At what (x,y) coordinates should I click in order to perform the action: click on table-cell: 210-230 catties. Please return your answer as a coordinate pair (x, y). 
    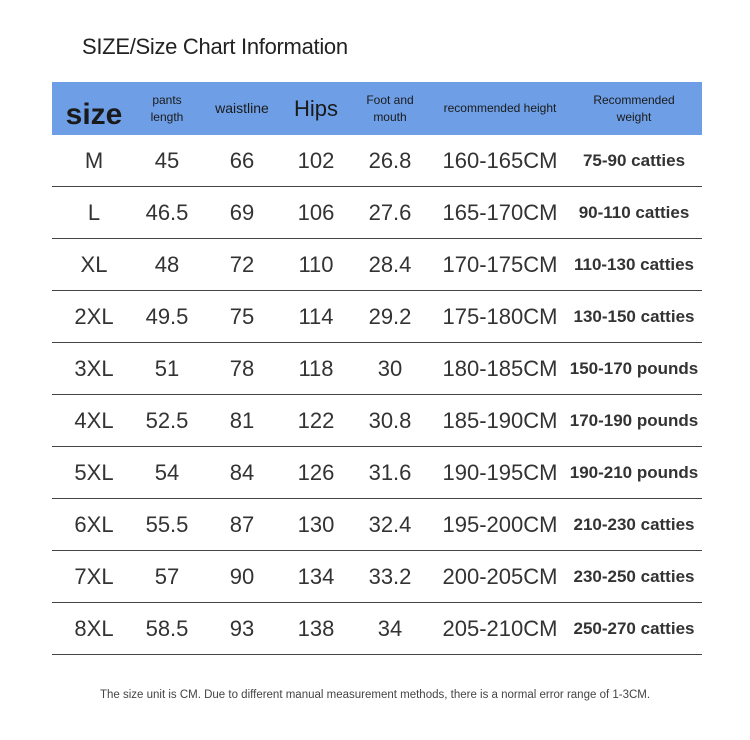
    Looking at the image, I should click on (634, 524).